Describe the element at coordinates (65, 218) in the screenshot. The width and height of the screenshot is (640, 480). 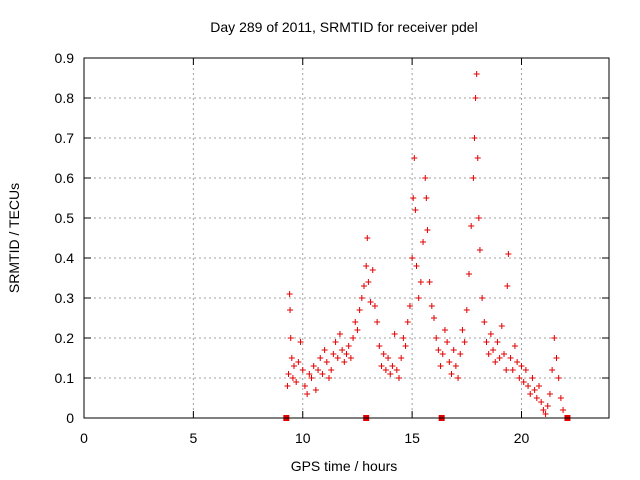
I see `y-tick-label: 0.5` at that location.